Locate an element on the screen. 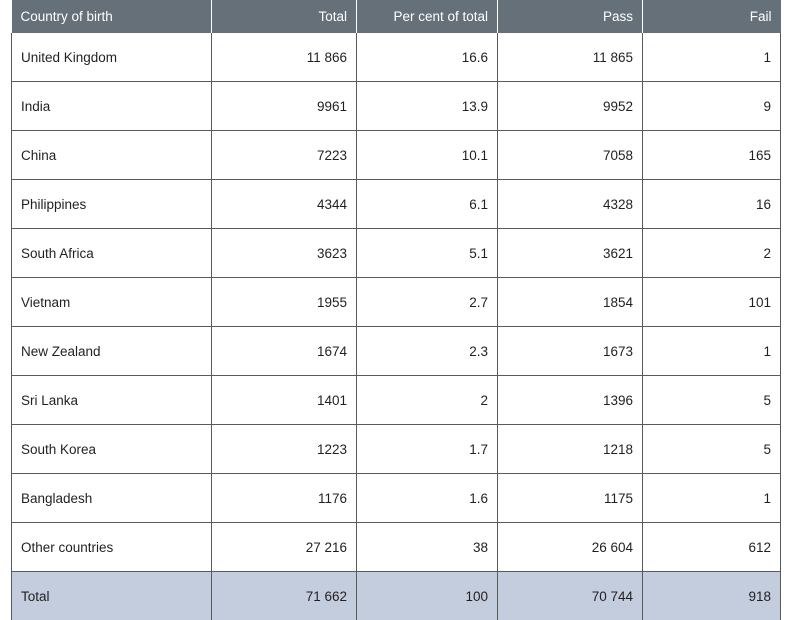  cell-total-label: Total is located at coordinates (112, 596).